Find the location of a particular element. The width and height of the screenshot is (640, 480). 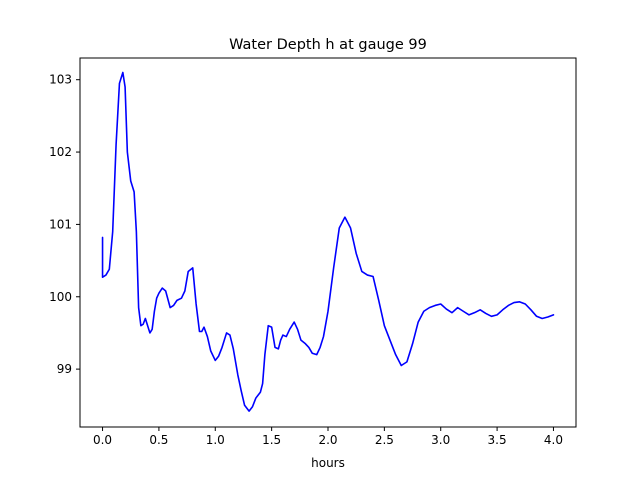

x-tick-label: 2.0 is located at coordinates (327, 440).